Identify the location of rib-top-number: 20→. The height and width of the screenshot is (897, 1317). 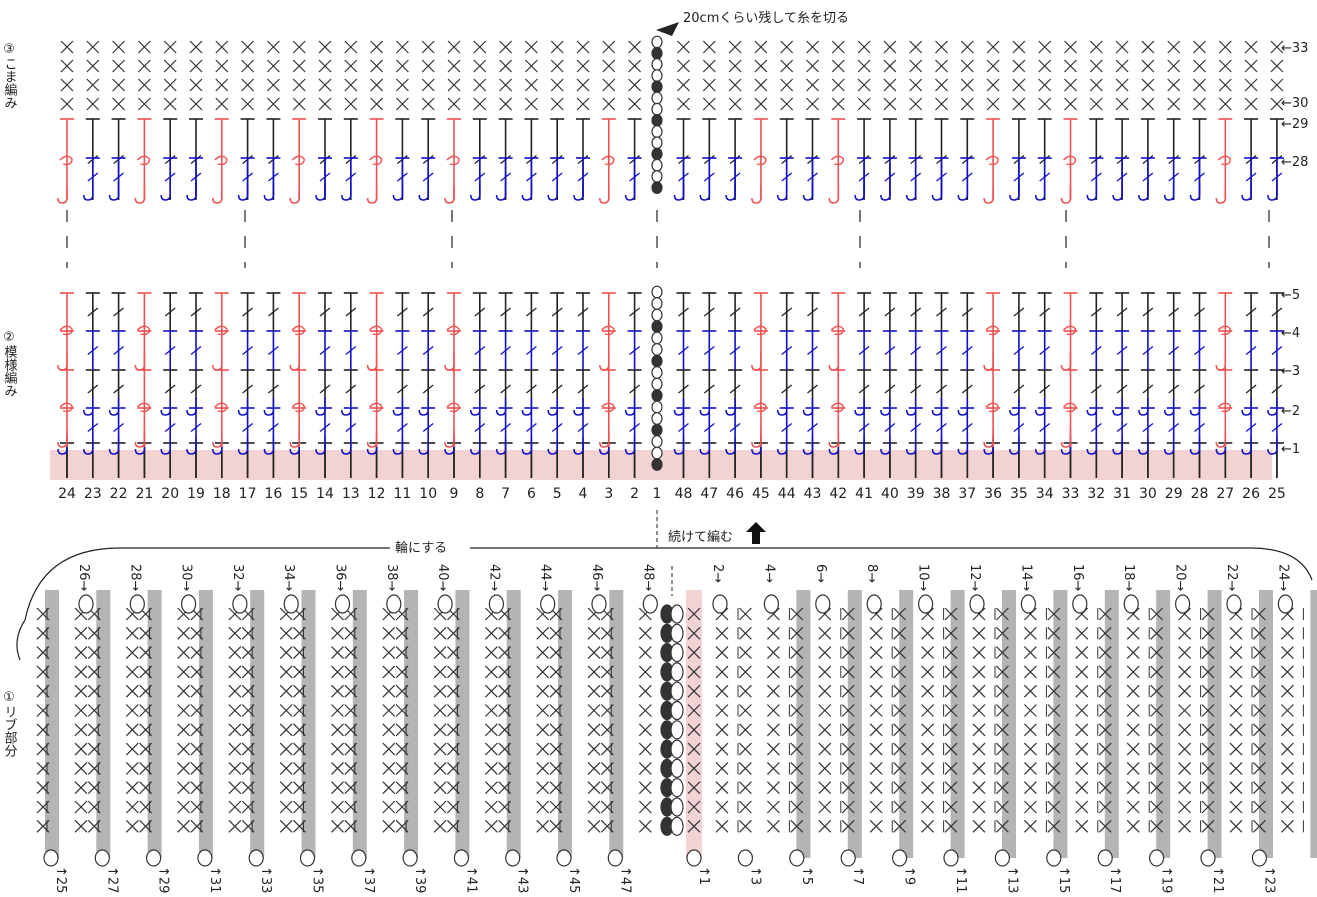
(1180, 578).